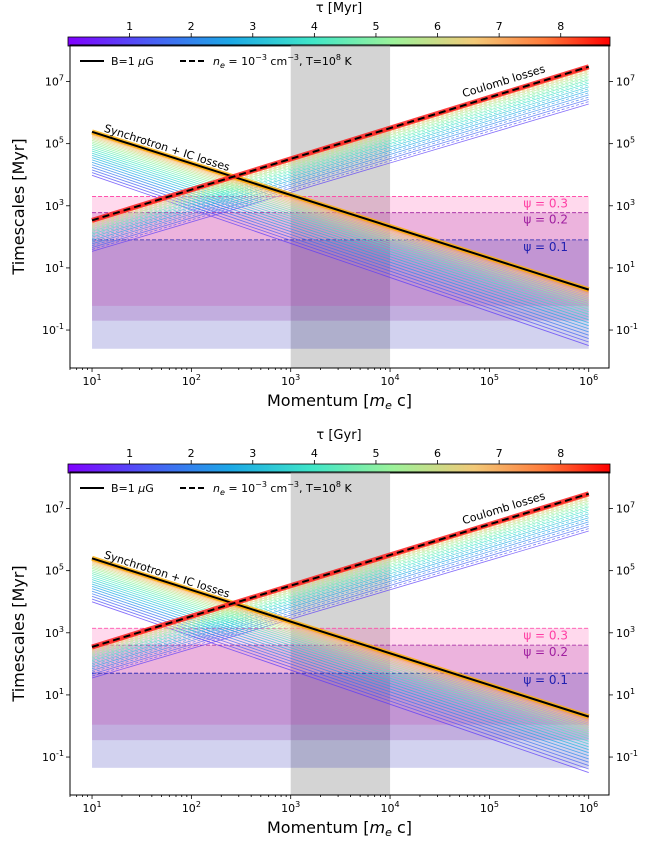 The width and height of the screenshot is (668, 842). What do you see at coordinates (378, 400) in the screenshot?
I see `x-axis-label-part: m` at bounding box center [378, 400].